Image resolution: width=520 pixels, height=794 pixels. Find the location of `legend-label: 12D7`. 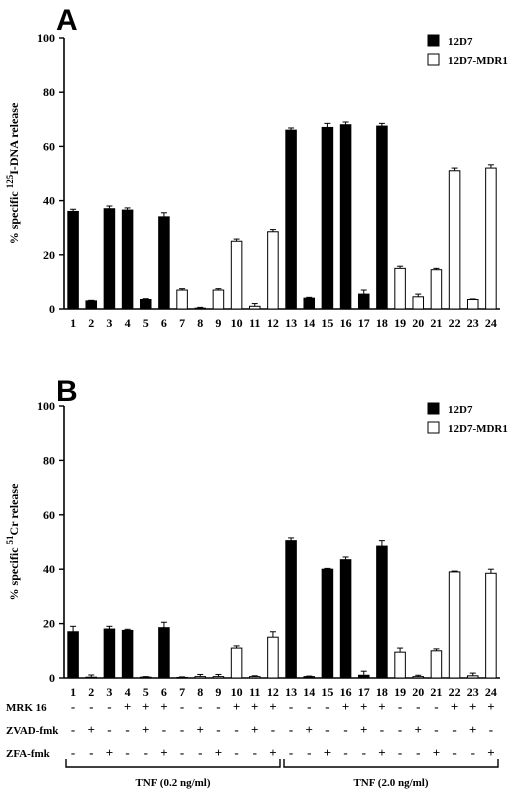

legend-label: 12D7 is located at coordinates (460, 42).